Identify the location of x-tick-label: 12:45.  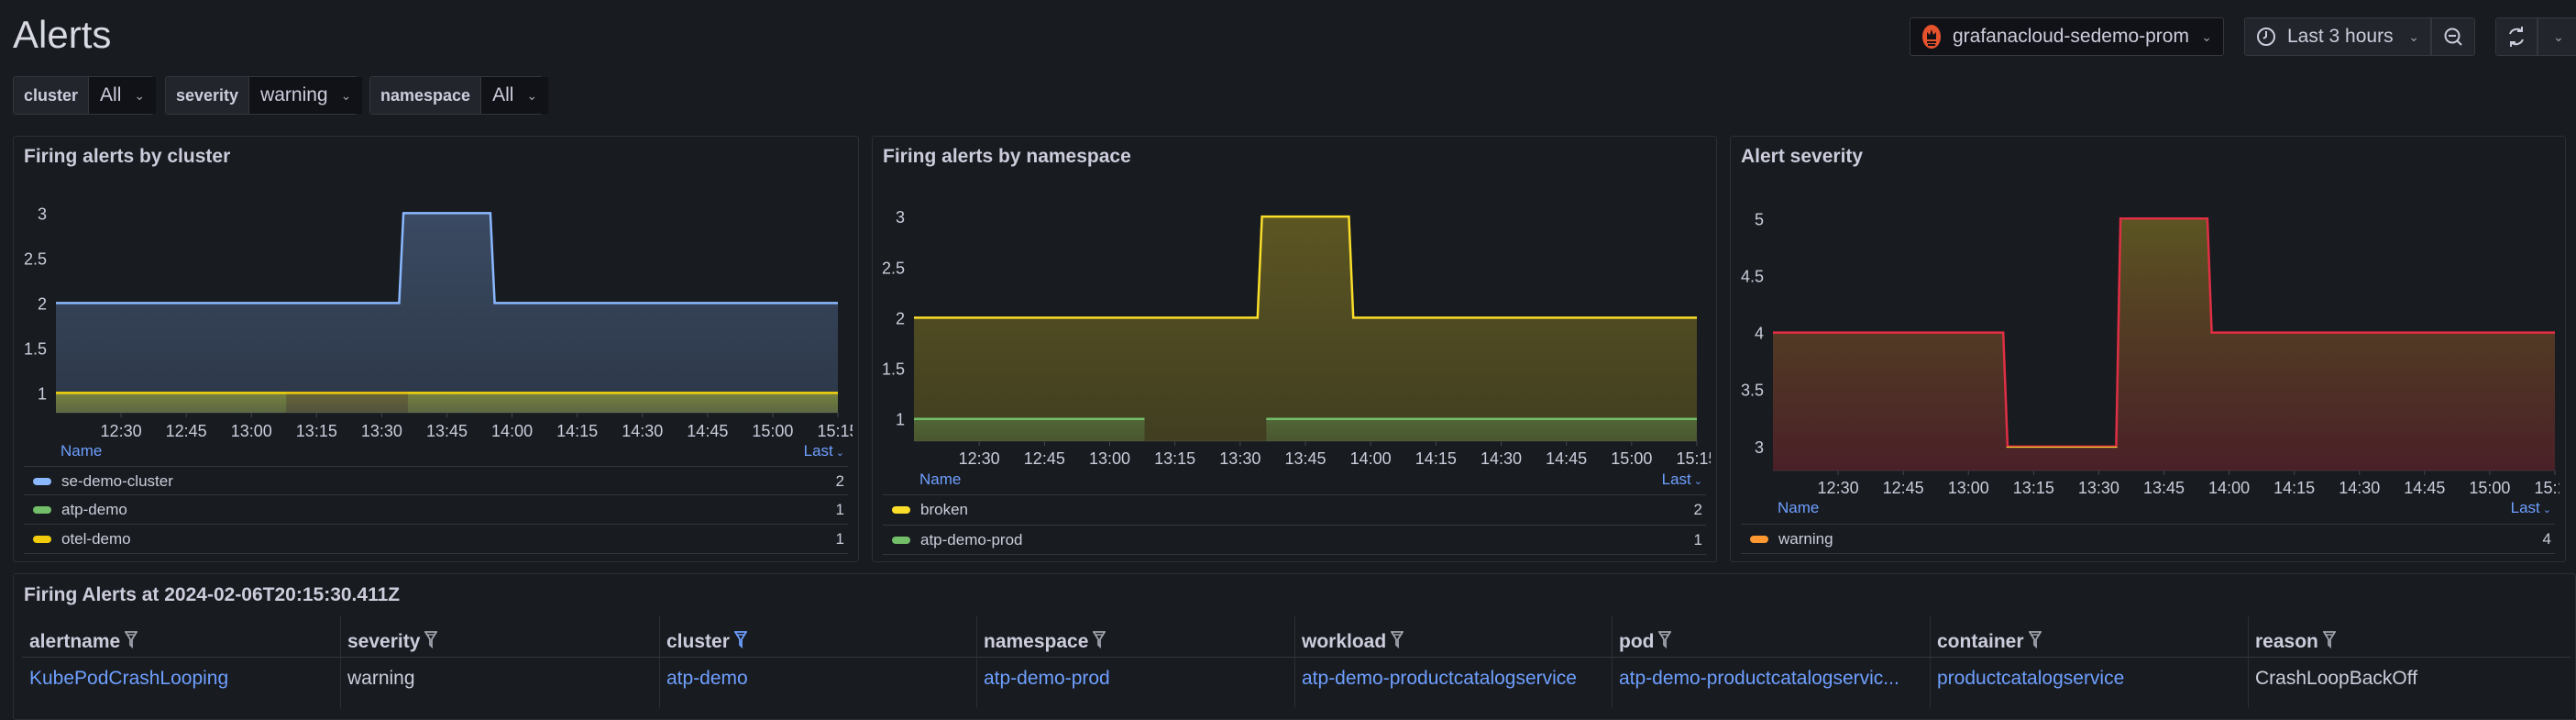
(1044, 458).